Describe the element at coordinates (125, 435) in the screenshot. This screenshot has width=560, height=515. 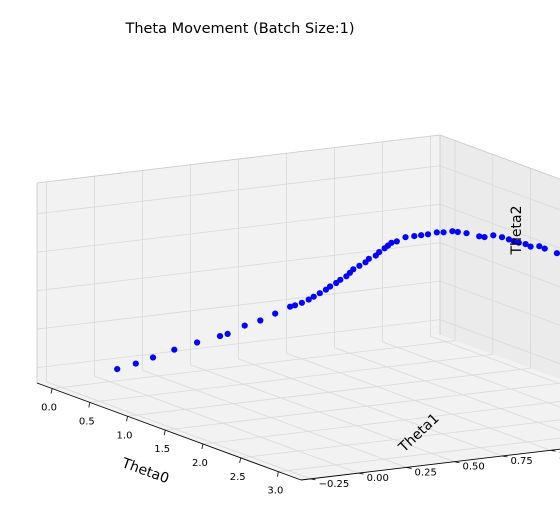
I see `x-tick-label: 1.0` at that location.